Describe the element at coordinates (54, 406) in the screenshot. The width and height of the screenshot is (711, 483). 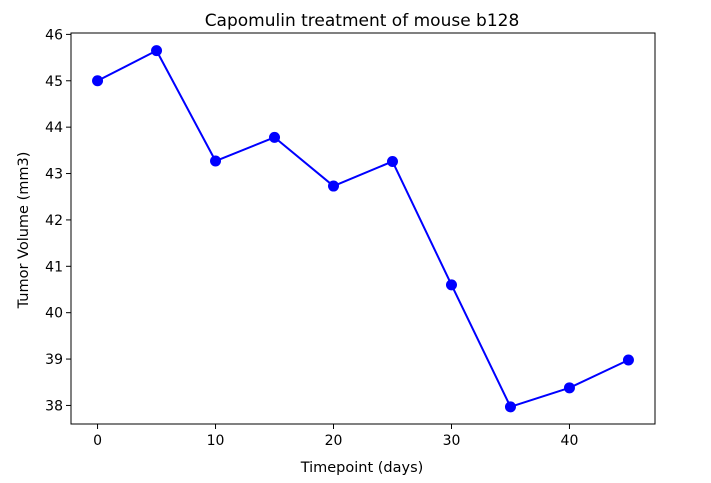
I see `y-tick-label: 38` at that location.